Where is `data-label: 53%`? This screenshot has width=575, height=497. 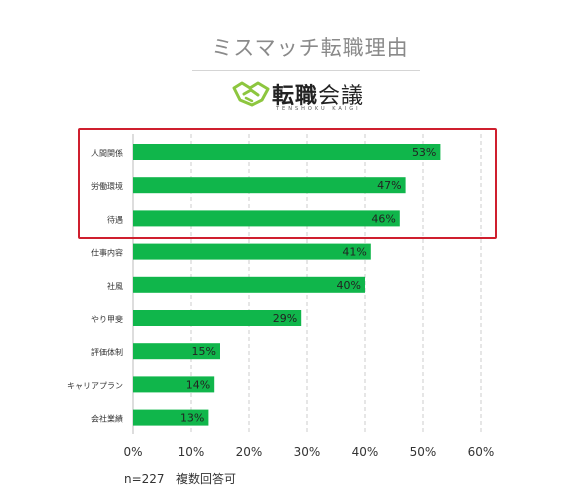 data-label: 53% is located at coordinates (424, 152).